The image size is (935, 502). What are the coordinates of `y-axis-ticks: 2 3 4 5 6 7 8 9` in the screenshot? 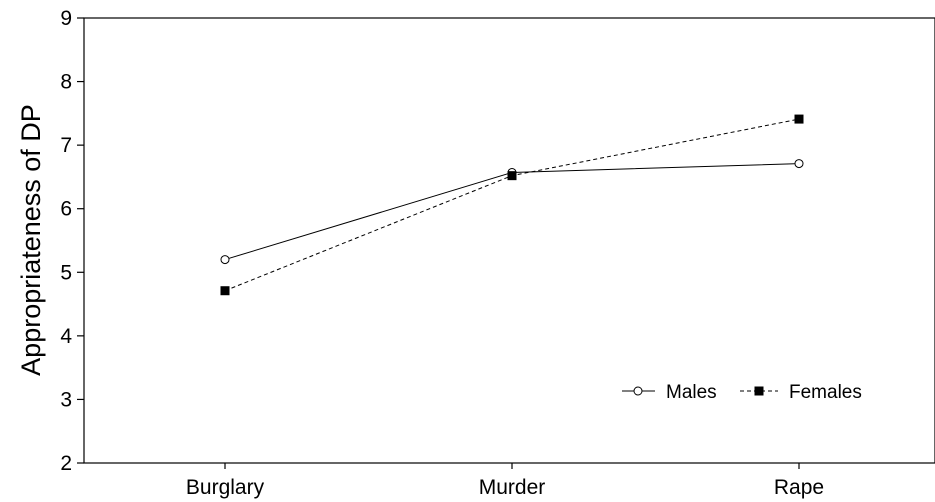 It's located at (72, 241).